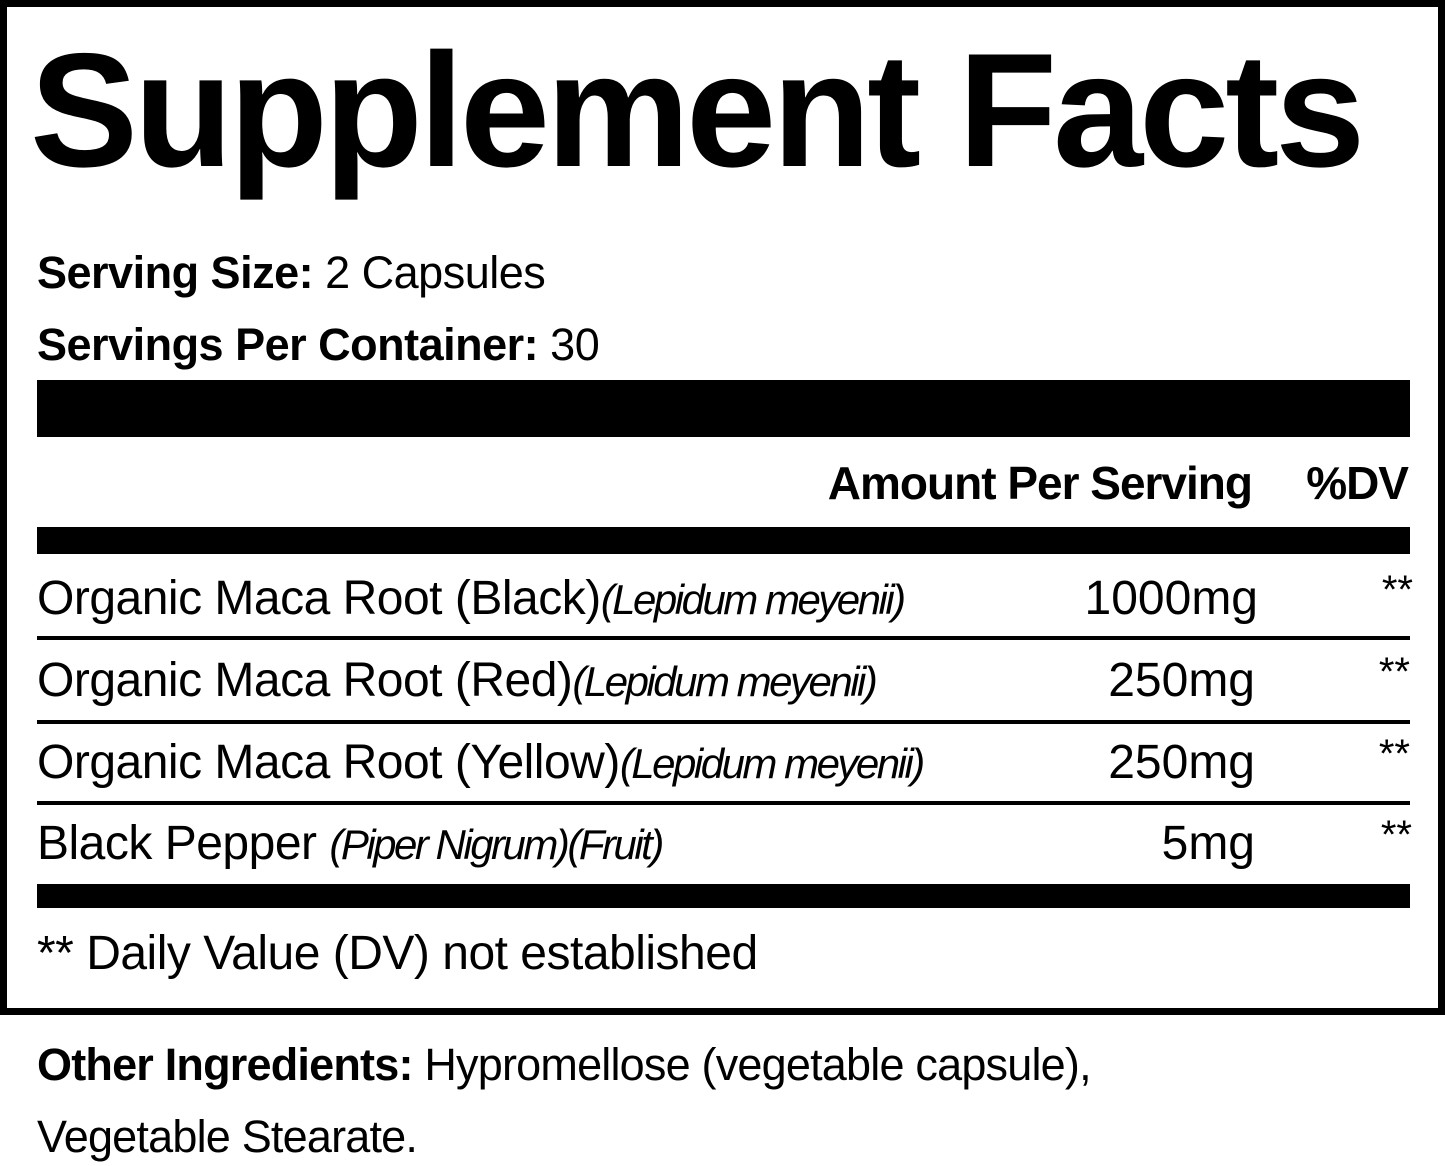 This screenshot has height=1166, width=1445. What do you see at coordinates (288, 344) in the screenshot?
I see `servings-per-container-label: Servings Per Container:` at bounding box center [288, 344].